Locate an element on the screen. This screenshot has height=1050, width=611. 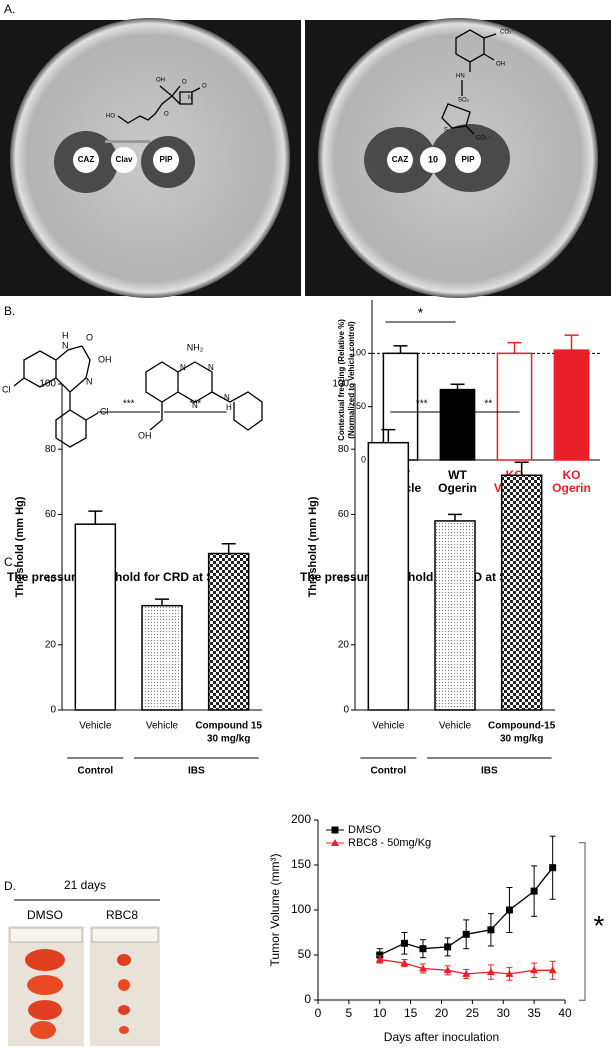
x-tick-label: 35 is located at coordinates (534, 1013).